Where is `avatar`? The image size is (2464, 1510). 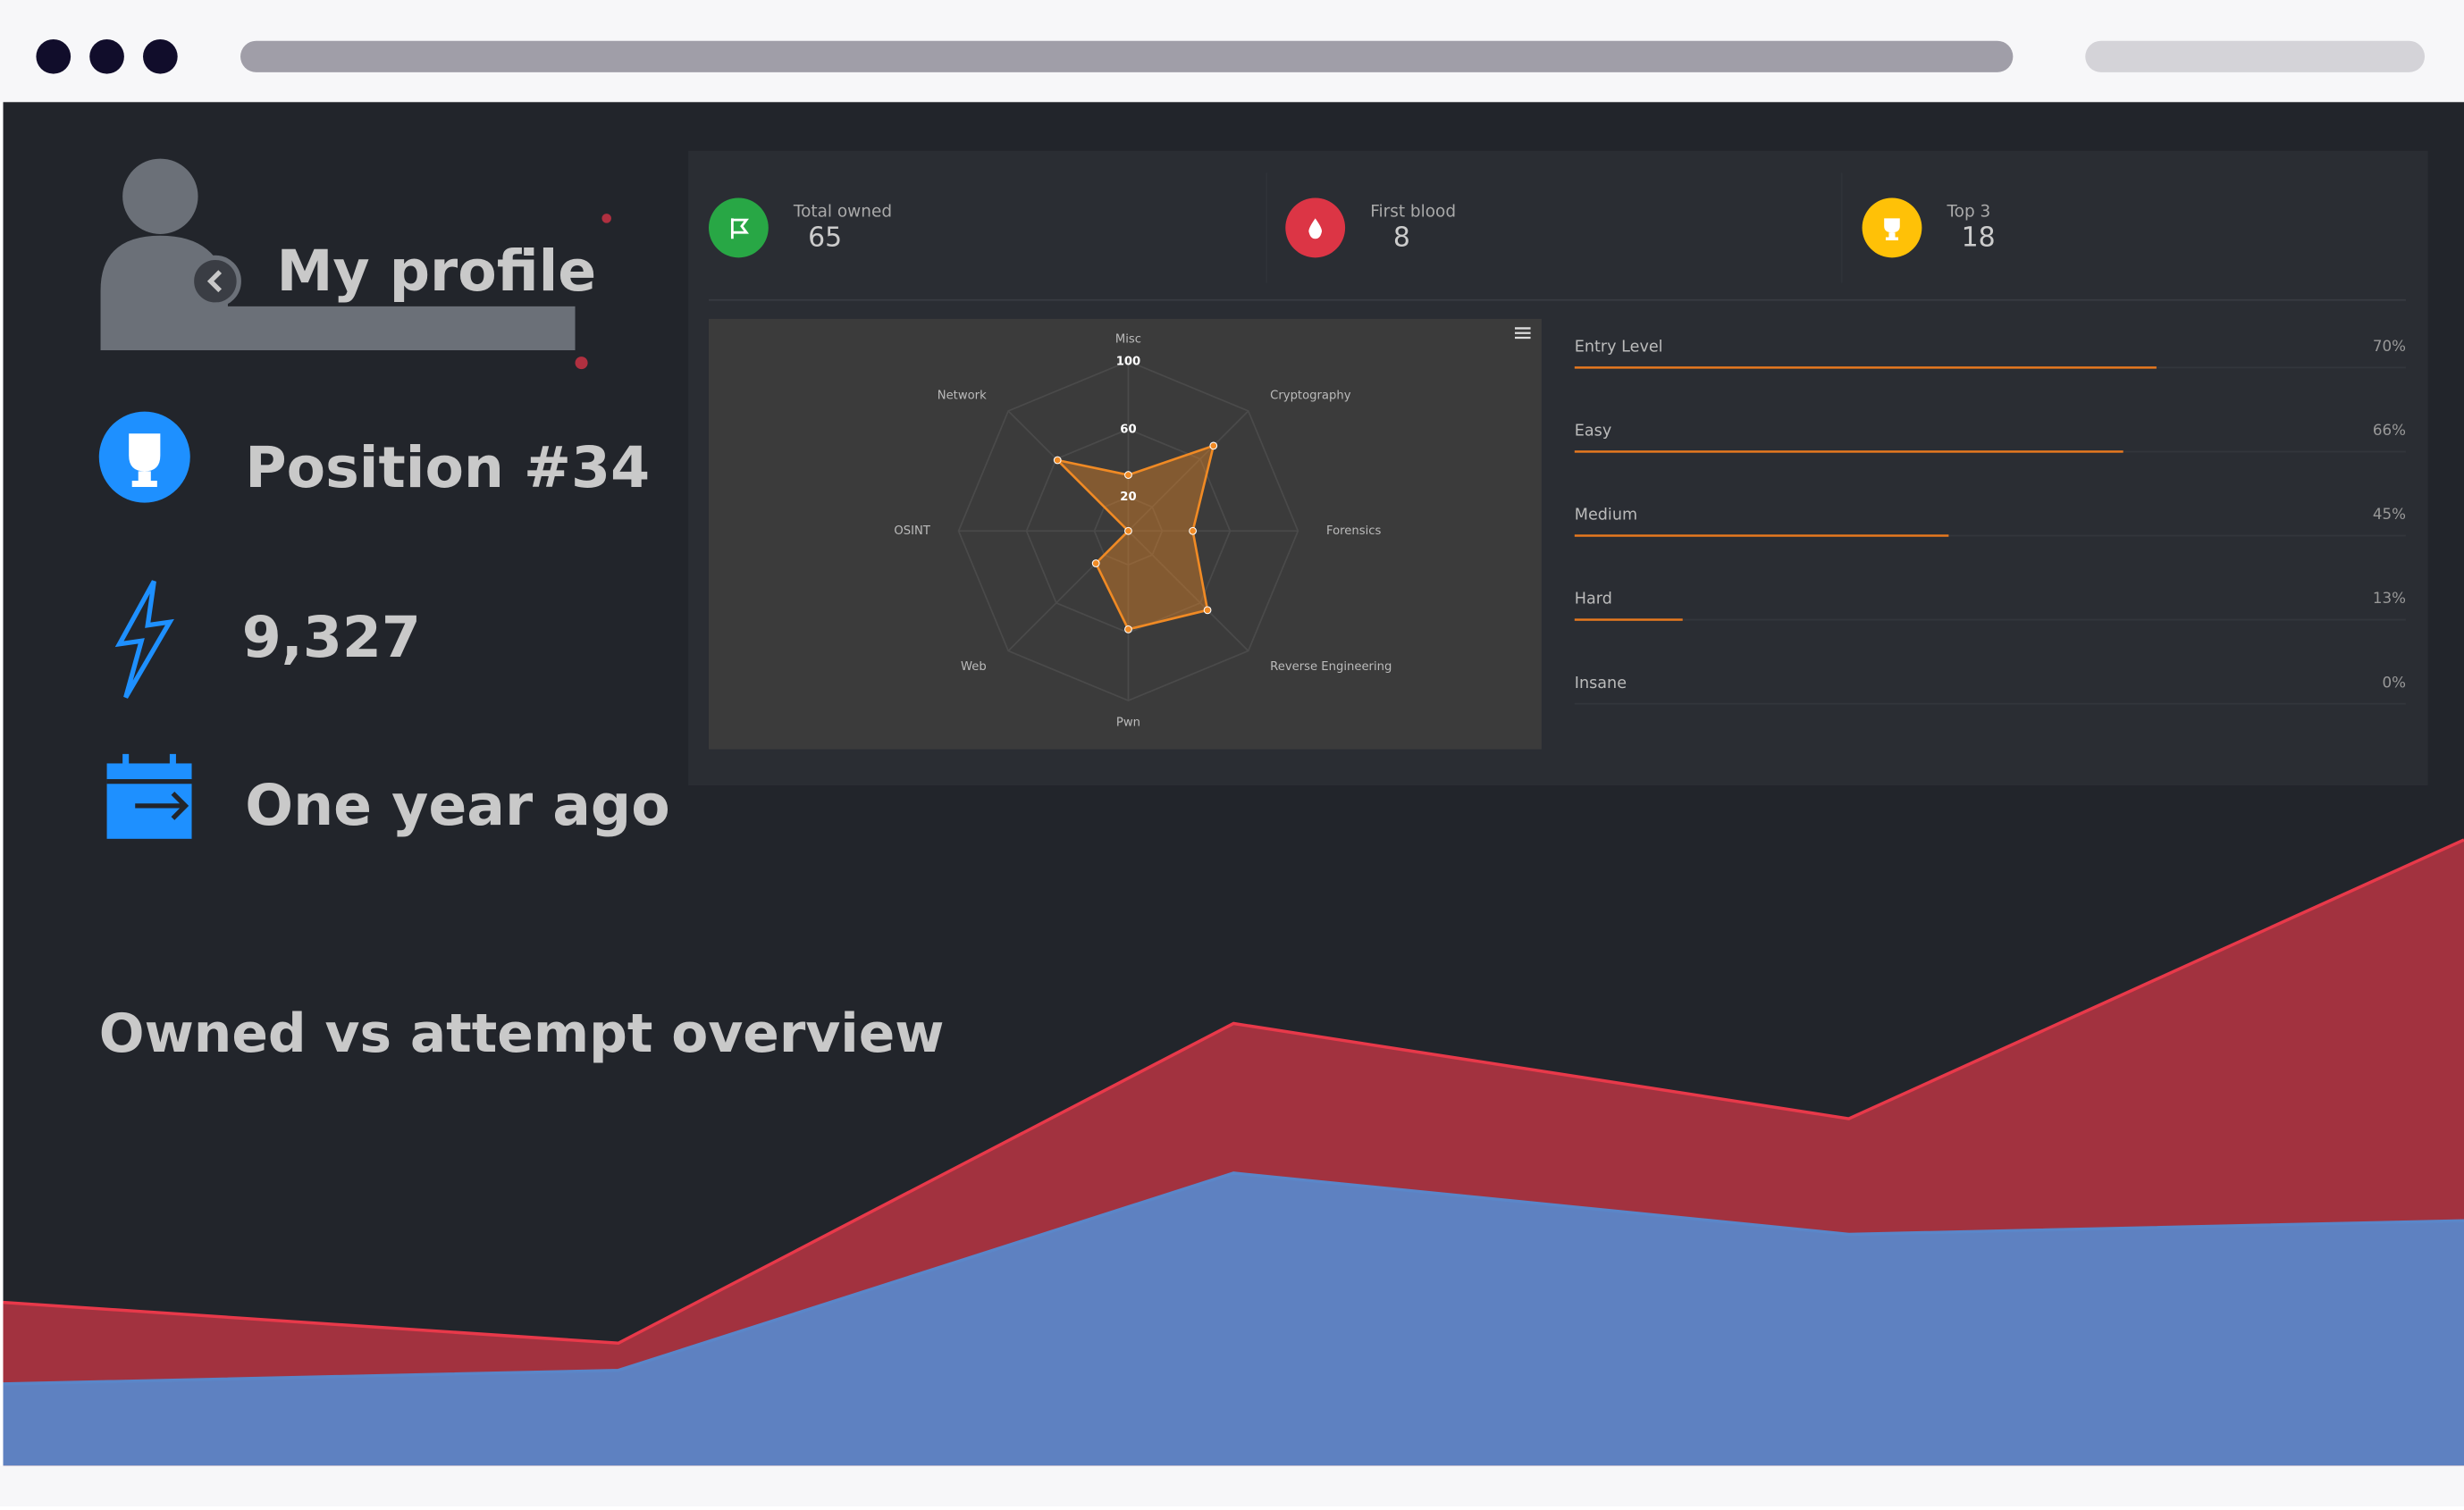 avatar is located at coordinates (355, 264).